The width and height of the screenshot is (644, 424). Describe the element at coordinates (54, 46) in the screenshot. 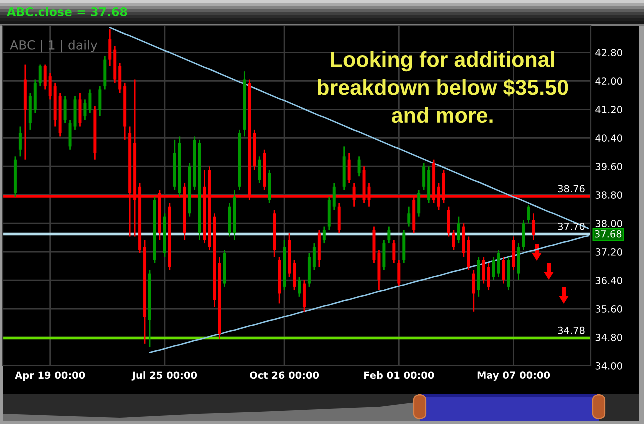

I see `text: ABC | 1 | daily` at that location.